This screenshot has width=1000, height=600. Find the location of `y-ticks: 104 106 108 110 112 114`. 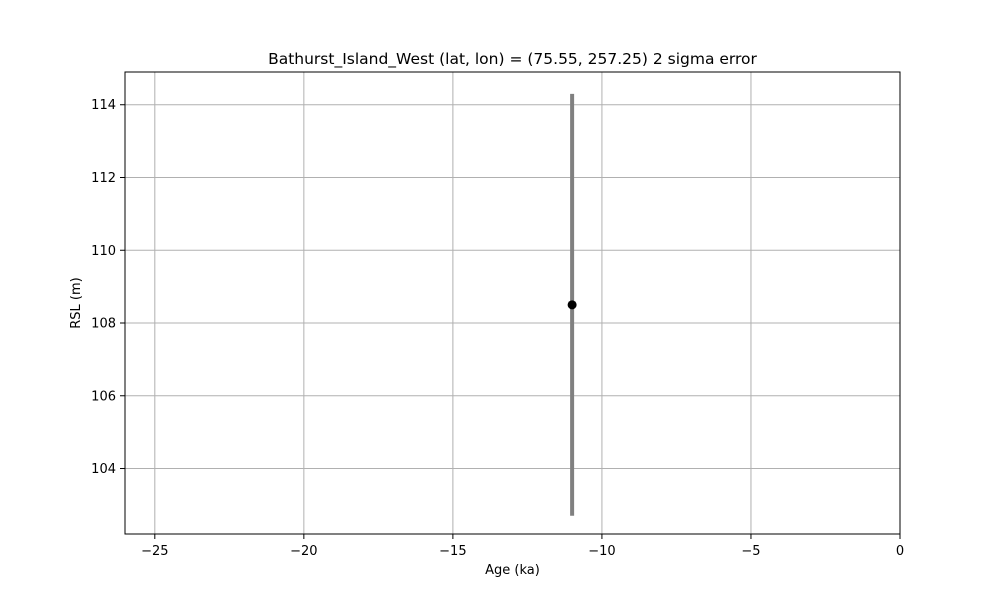

y-ticks: 104 106 108 110 112 114 is located at coordinates (108, 287).